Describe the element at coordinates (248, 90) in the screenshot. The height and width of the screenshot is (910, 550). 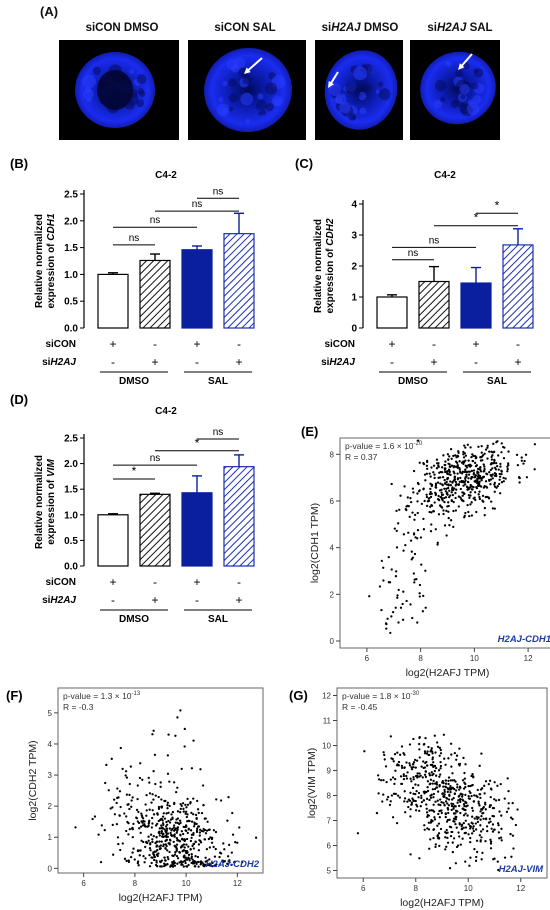
I see `nucleus-image` at that location.